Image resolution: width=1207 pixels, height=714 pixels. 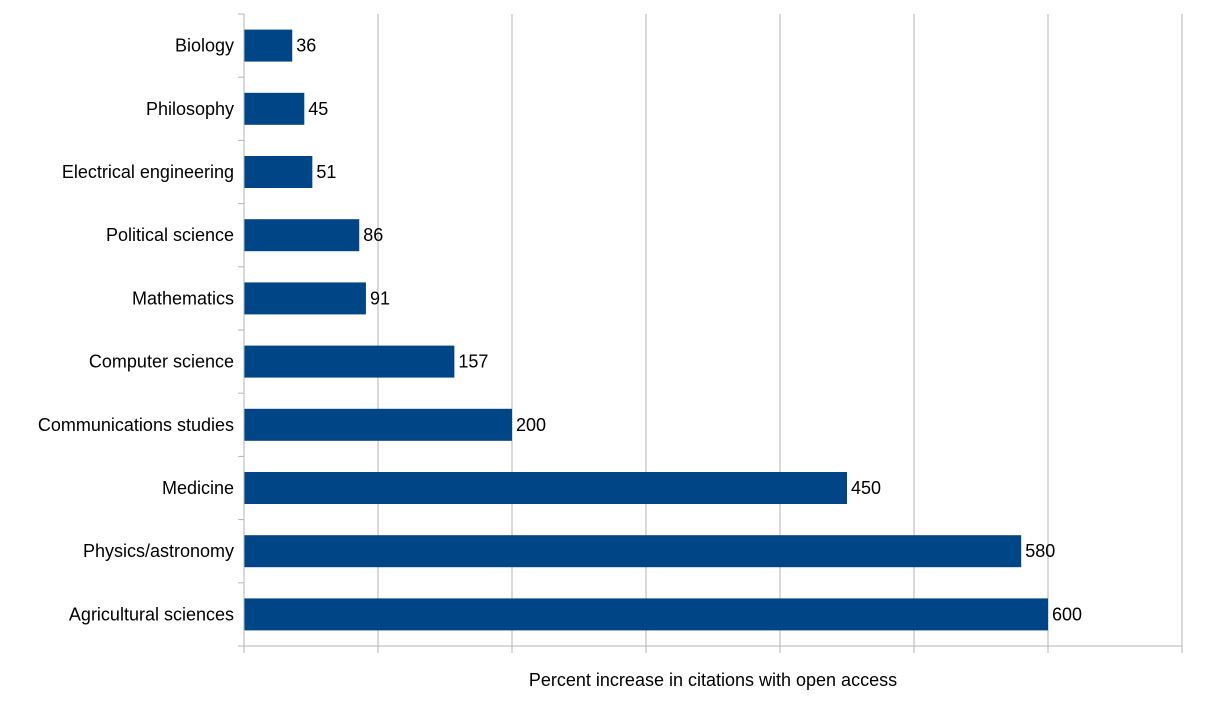 What do you see at coordinates (306, 46) in the screenshot?
I see `data-label: 36` at bounding box center [306, 46].